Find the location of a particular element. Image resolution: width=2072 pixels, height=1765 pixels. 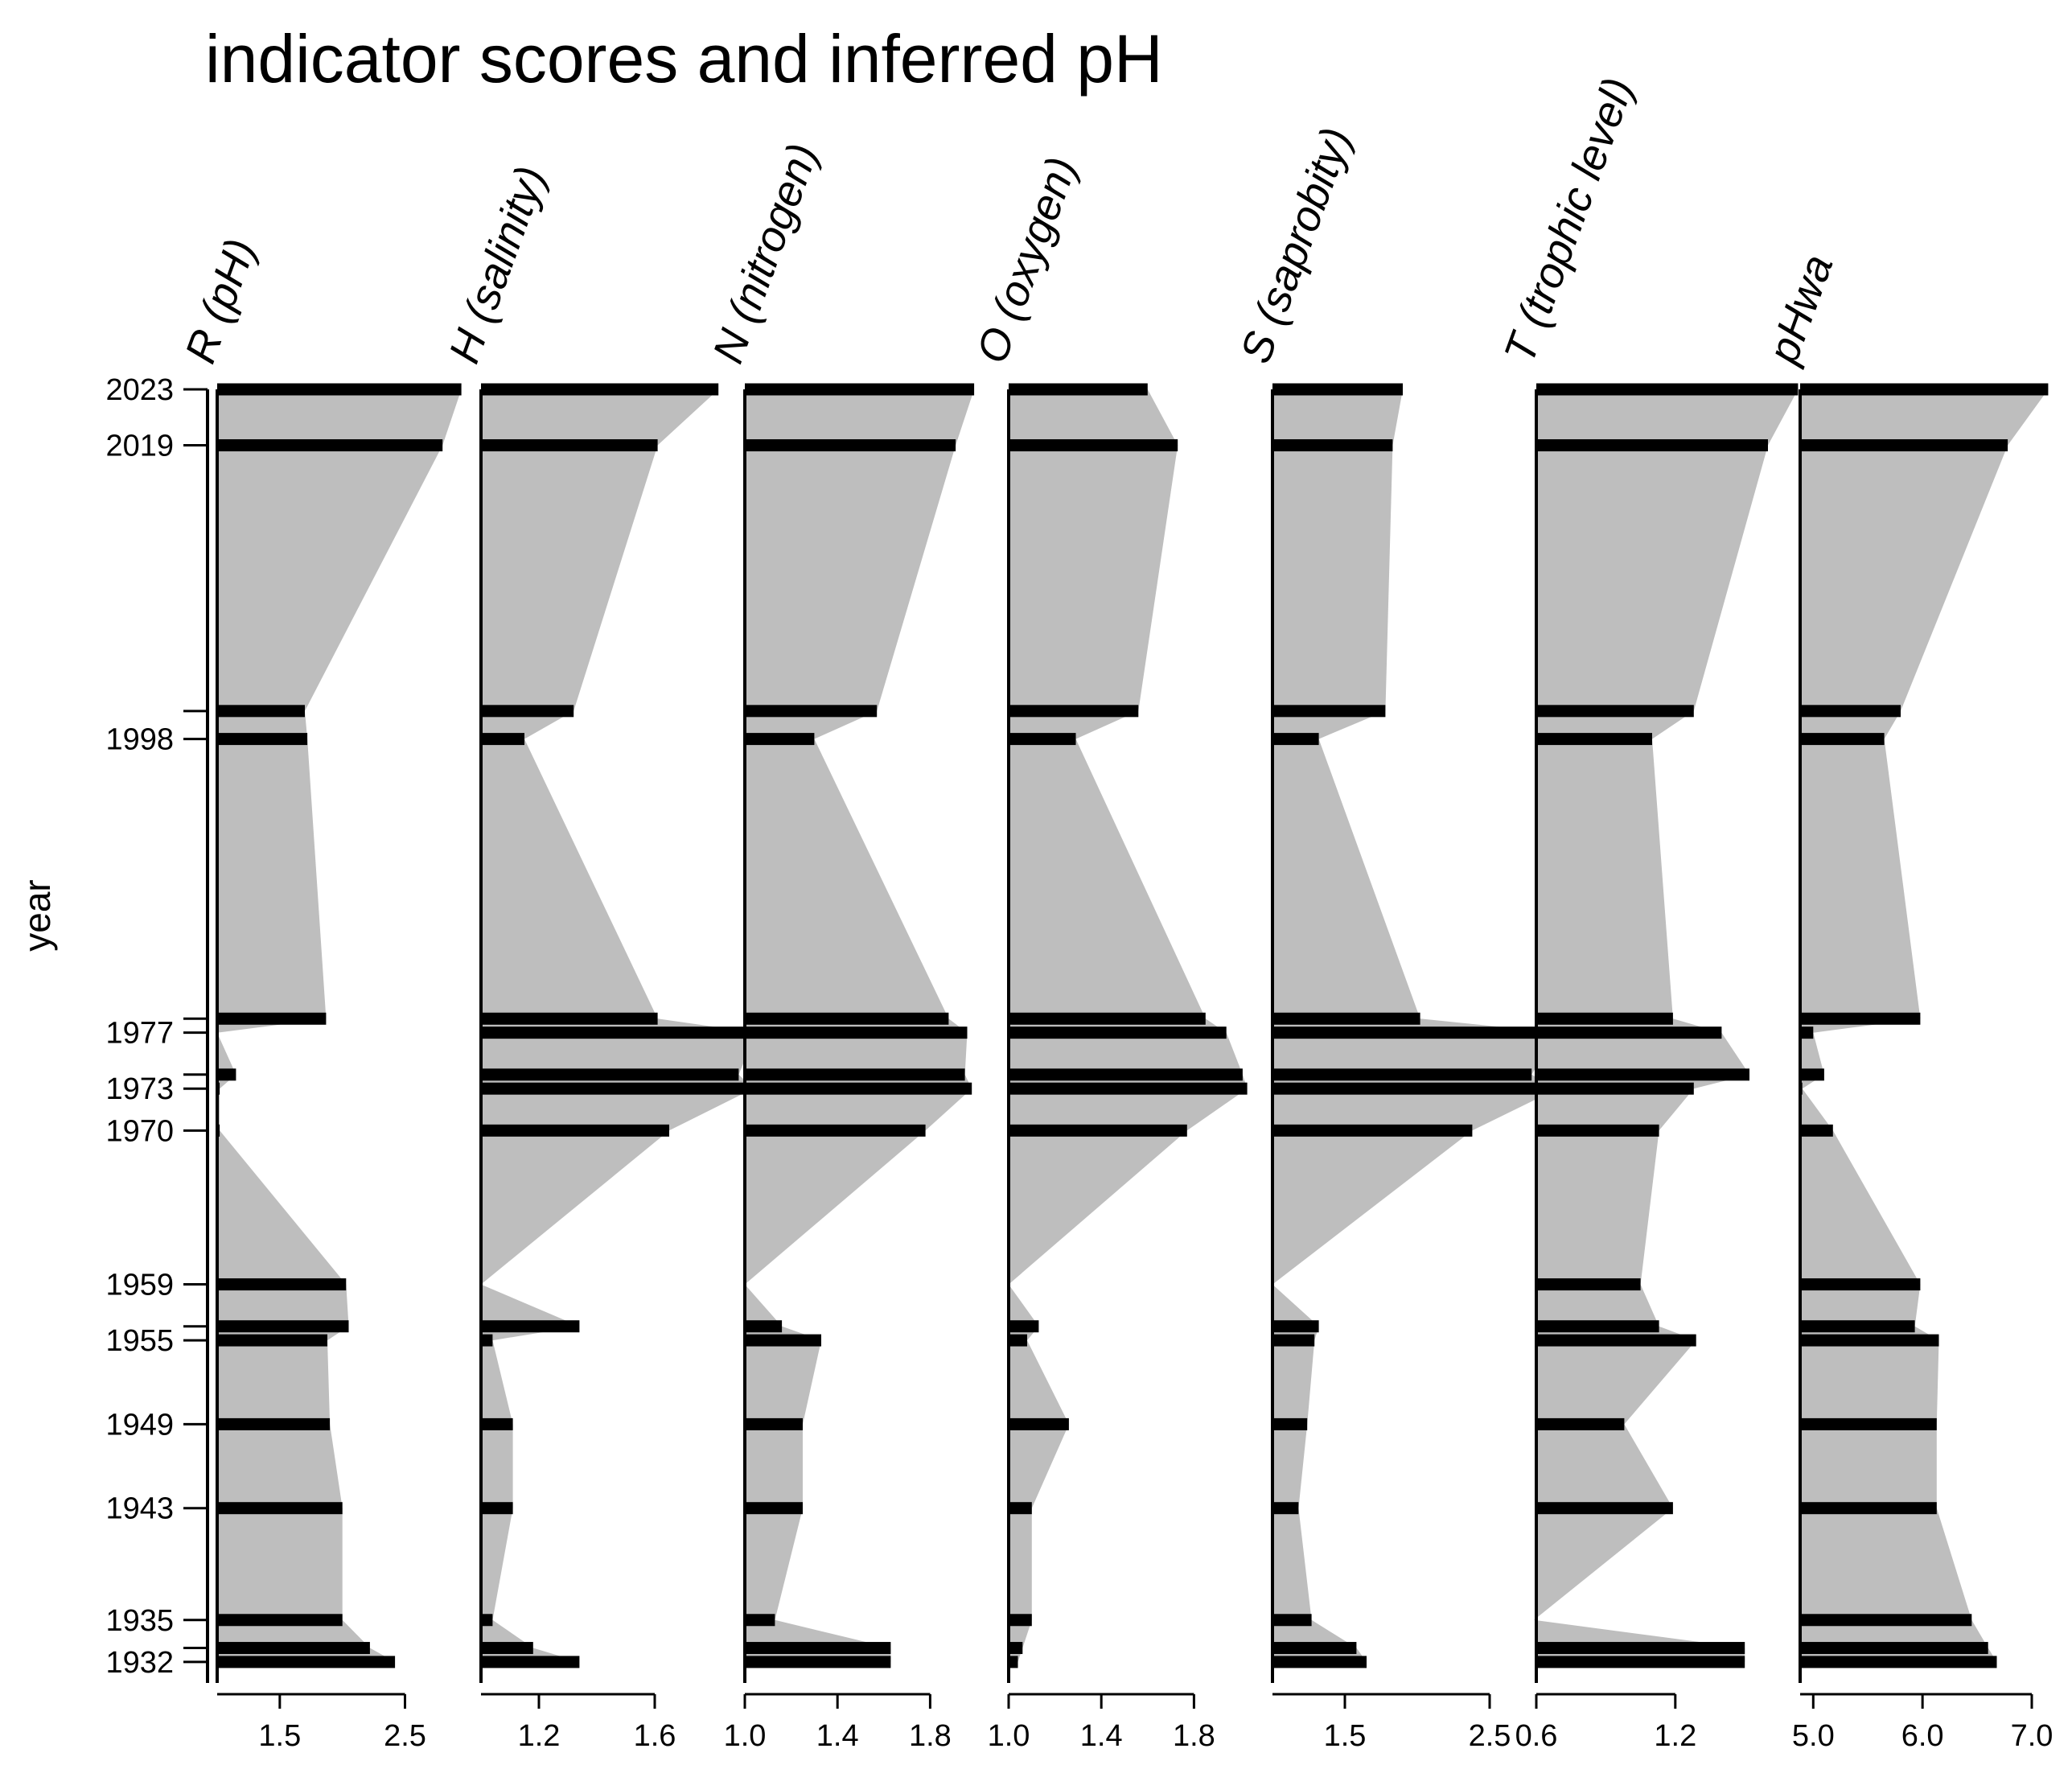

y-tick-label: 1949 is located at coordinates (139, 1425).